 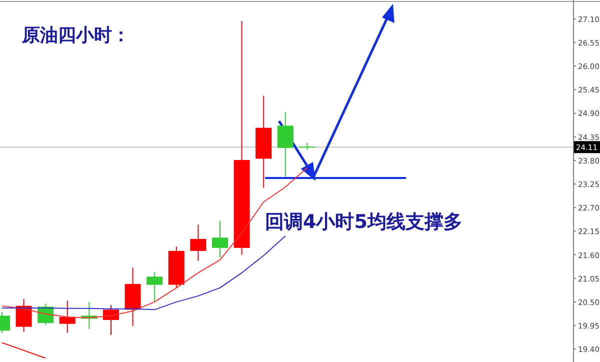 What do you see at coordinates (363, 222) in the screenshot?
I see `annotation: 回调4小时5均线支撑多` at bounding box center [363, 222].